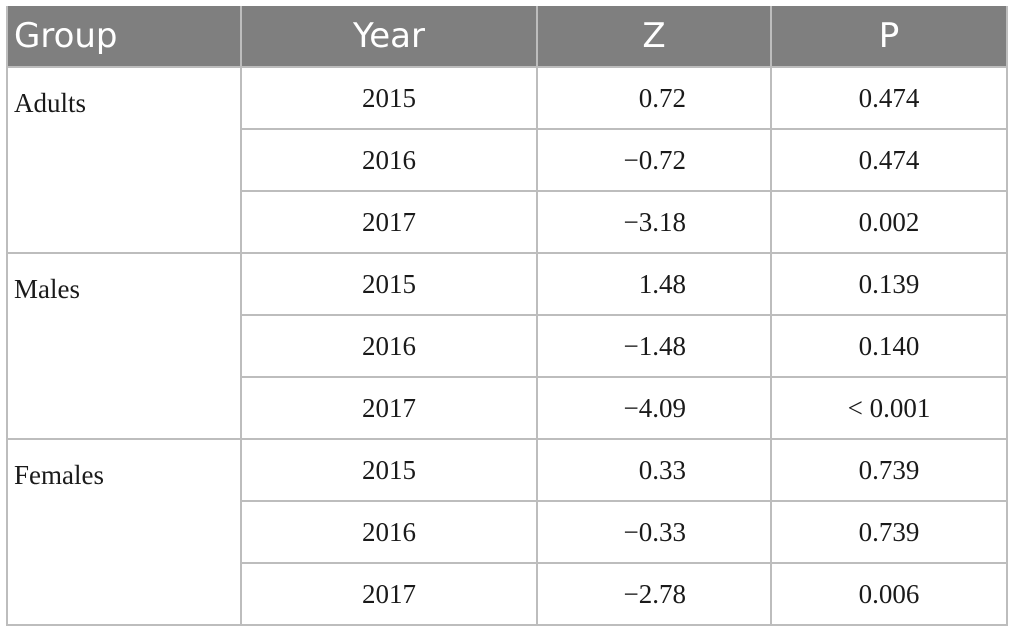 This screenshot has height=631, width=1014. I want to click on column-header-z: Z, so click(654, 37).